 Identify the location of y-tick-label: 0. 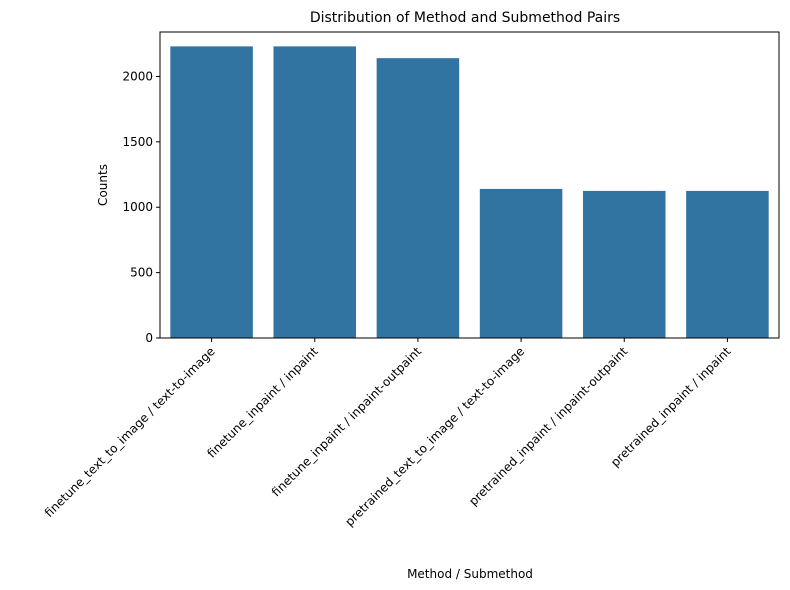
(149, 338).